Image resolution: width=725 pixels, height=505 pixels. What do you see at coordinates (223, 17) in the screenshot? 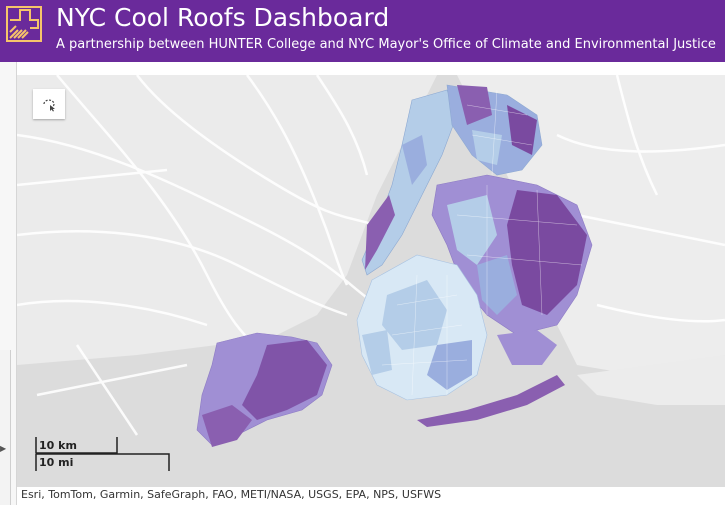
I see `page-title: NYC Cool Roofs Dashboard` at bounding box center [223, 17].